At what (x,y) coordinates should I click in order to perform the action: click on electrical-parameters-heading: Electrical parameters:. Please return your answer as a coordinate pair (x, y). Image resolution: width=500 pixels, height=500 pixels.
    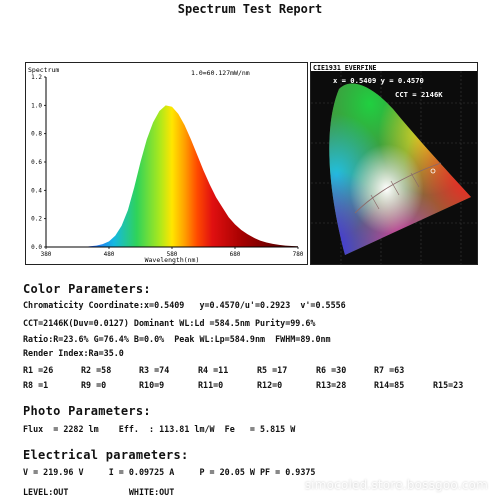
    Looking at the image, I should click on (106, 455).